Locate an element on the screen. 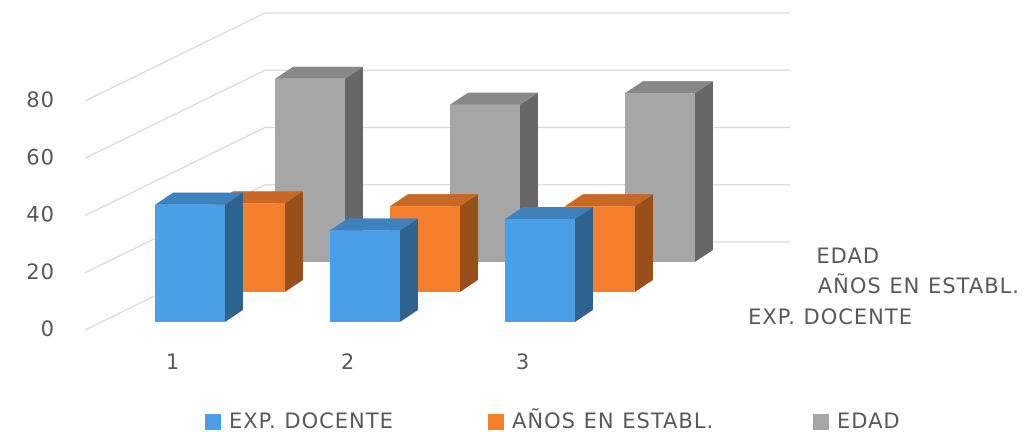 Image resolution: width=1024 pixels, height=432 pixels. x-tick-label: 2 is located at coordinates (348, 362).